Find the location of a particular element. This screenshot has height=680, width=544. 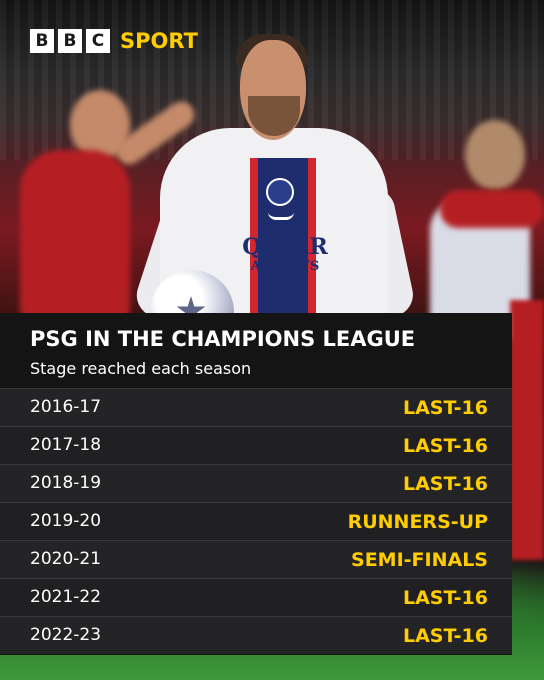

sponsor-line-1: QATAR is located at coordinates (285, 247).